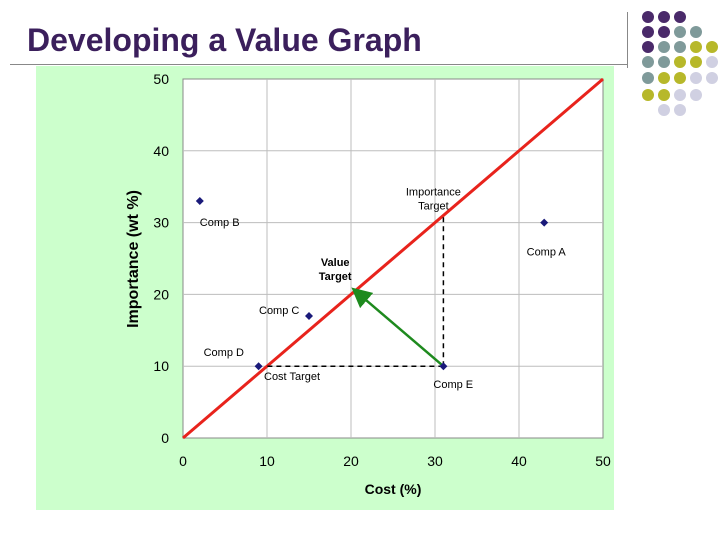 The width and height of the screenshot is (720, 540). What do you see at coordinates (183, 461) in the screenshot?
I see `x-tick-label: 0` at bounding box center [183, 461].